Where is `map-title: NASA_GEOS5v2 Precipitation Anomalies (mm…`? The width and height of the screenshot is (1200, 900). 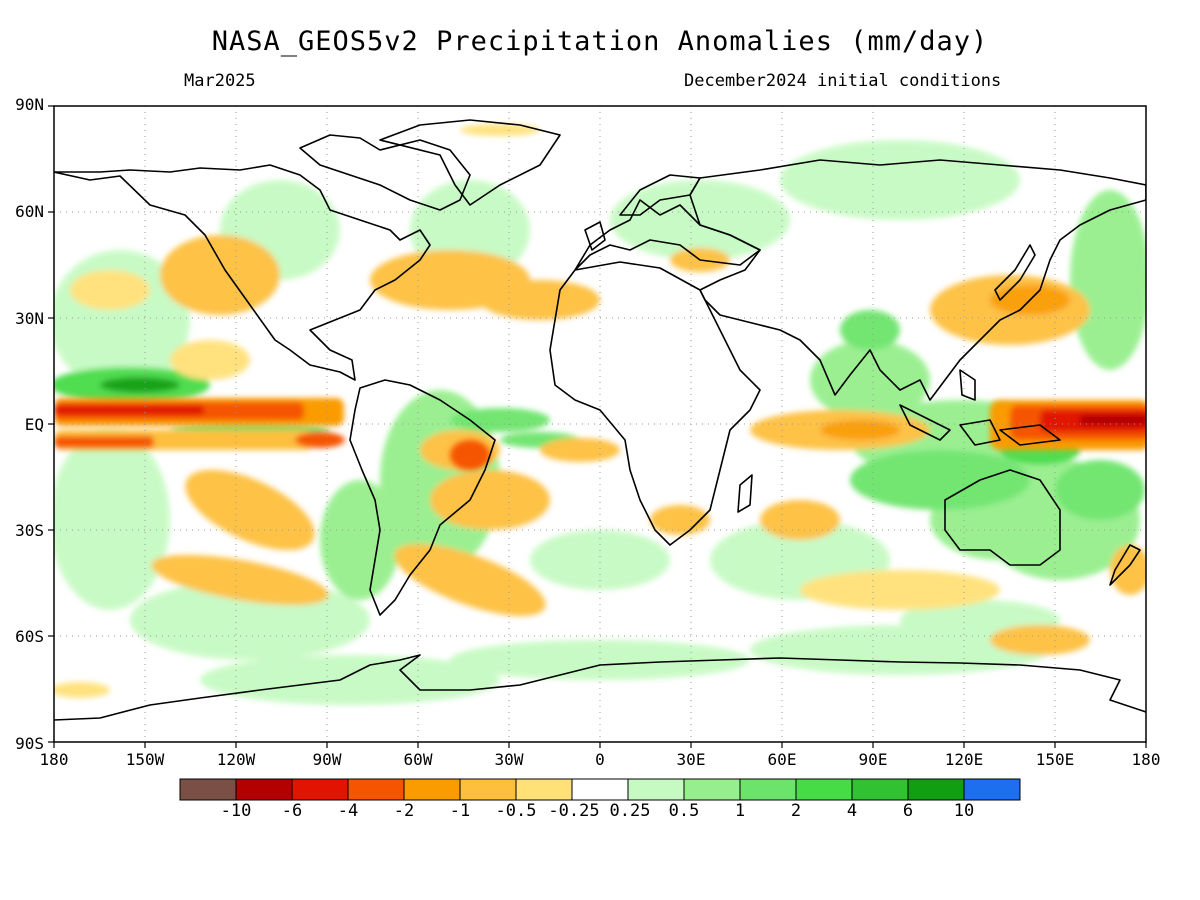 map-title: NASA_GEOS5v2 Precipitation Anomalies (mm… is located at coordinates (600, 41).